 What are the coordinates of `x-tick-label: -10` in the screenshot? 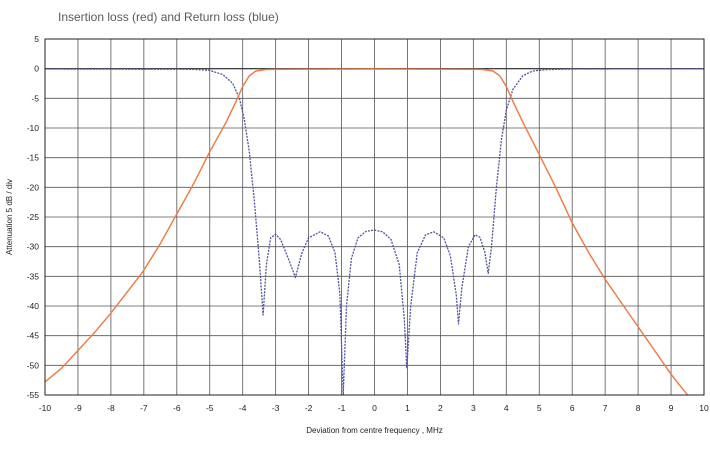 It's located at (45, 408).